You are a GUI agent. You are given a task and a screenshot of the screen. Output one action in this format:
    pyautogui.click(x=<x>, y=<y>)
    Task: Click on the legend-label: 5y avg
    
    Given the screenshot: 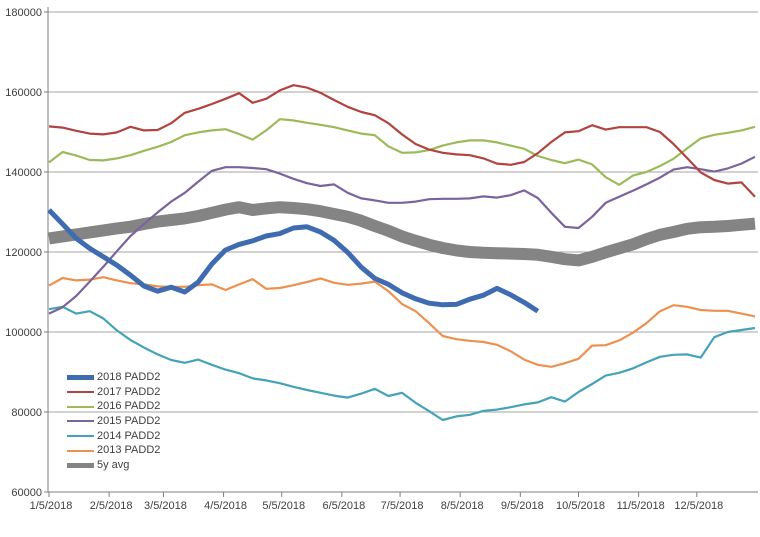 What is the action you would take?
    pyautogui.click(x=113, y=464)
    